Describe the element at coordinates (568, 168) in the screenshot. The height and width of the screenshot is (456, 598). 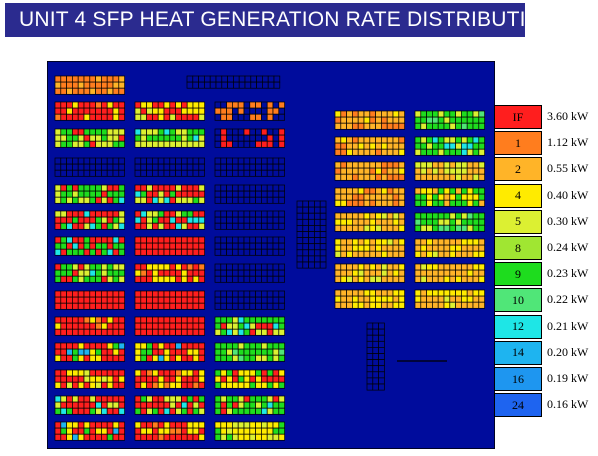
I see `legend-value: 0.55 kW` at that location.